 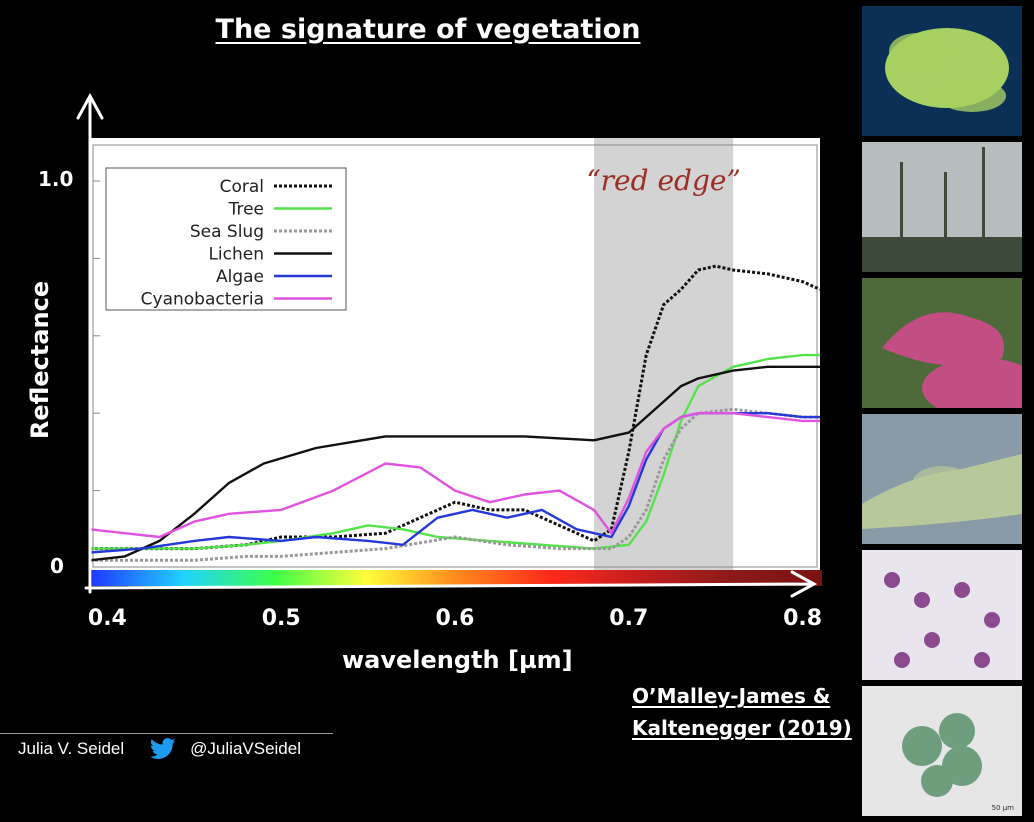 What do you see at coordinates (942, 479) in the screenshot?
I see `lichen-photo` at bounding box center [942, 479].